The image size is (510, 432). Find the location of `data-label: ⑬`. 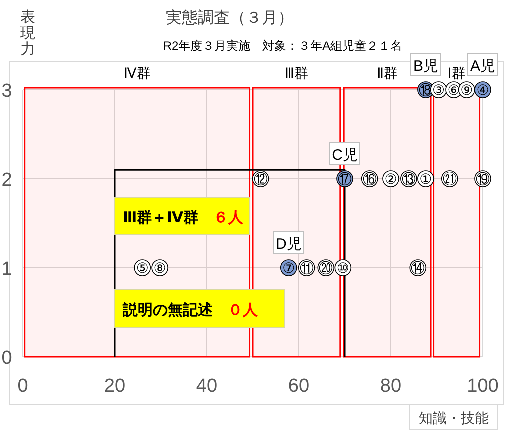

data-label: ⑬ is located at coordinates (409, 179).